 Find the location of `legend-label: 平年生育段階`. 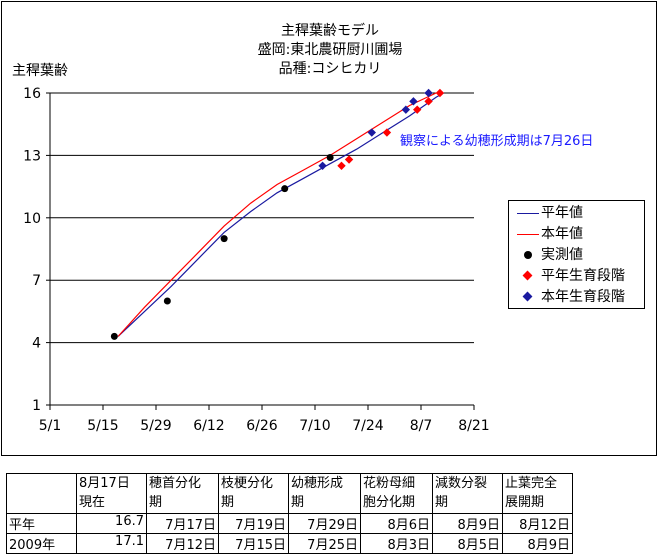

legend-label: 平年生育段階 is located at coordinates (583, 276).